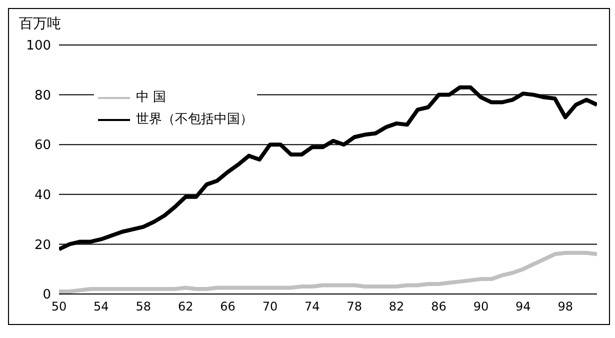  Describe the element at coordinates (481, 307) in the screenshot. I see `x-tick-label: 90` at that location.